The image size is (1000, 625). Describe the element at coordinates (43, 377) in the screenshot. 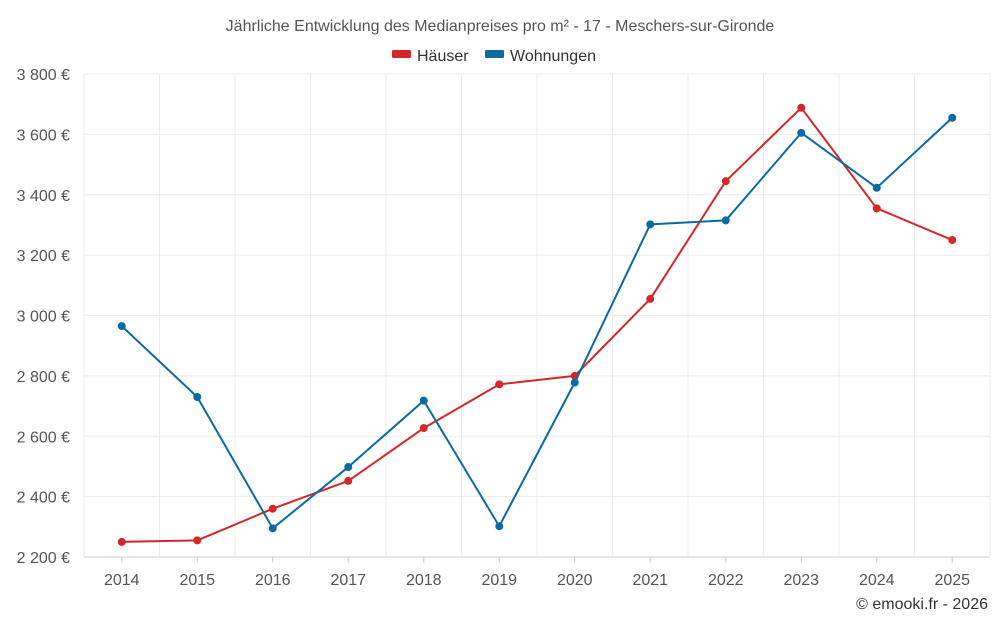

I see `y-tick-label: 2 800 €` at that location.